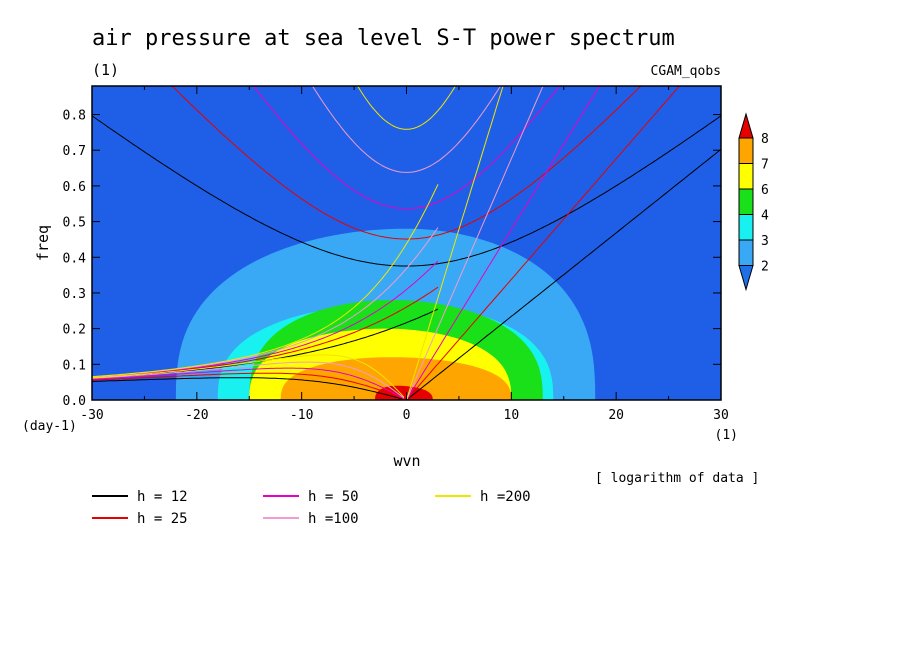  I want to click on x-axis-units: (1), so click(726, 435).